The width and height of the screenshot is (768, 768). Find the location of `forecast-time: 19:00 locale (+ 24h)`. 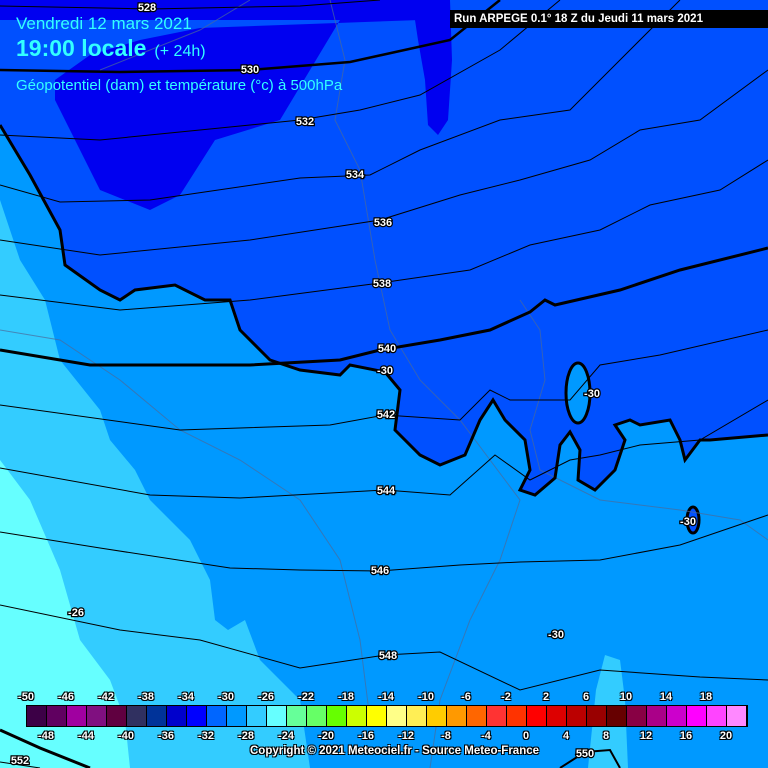

forecast-time: 19:00 locale (+ 24h) is located at coordinates (111, 50).